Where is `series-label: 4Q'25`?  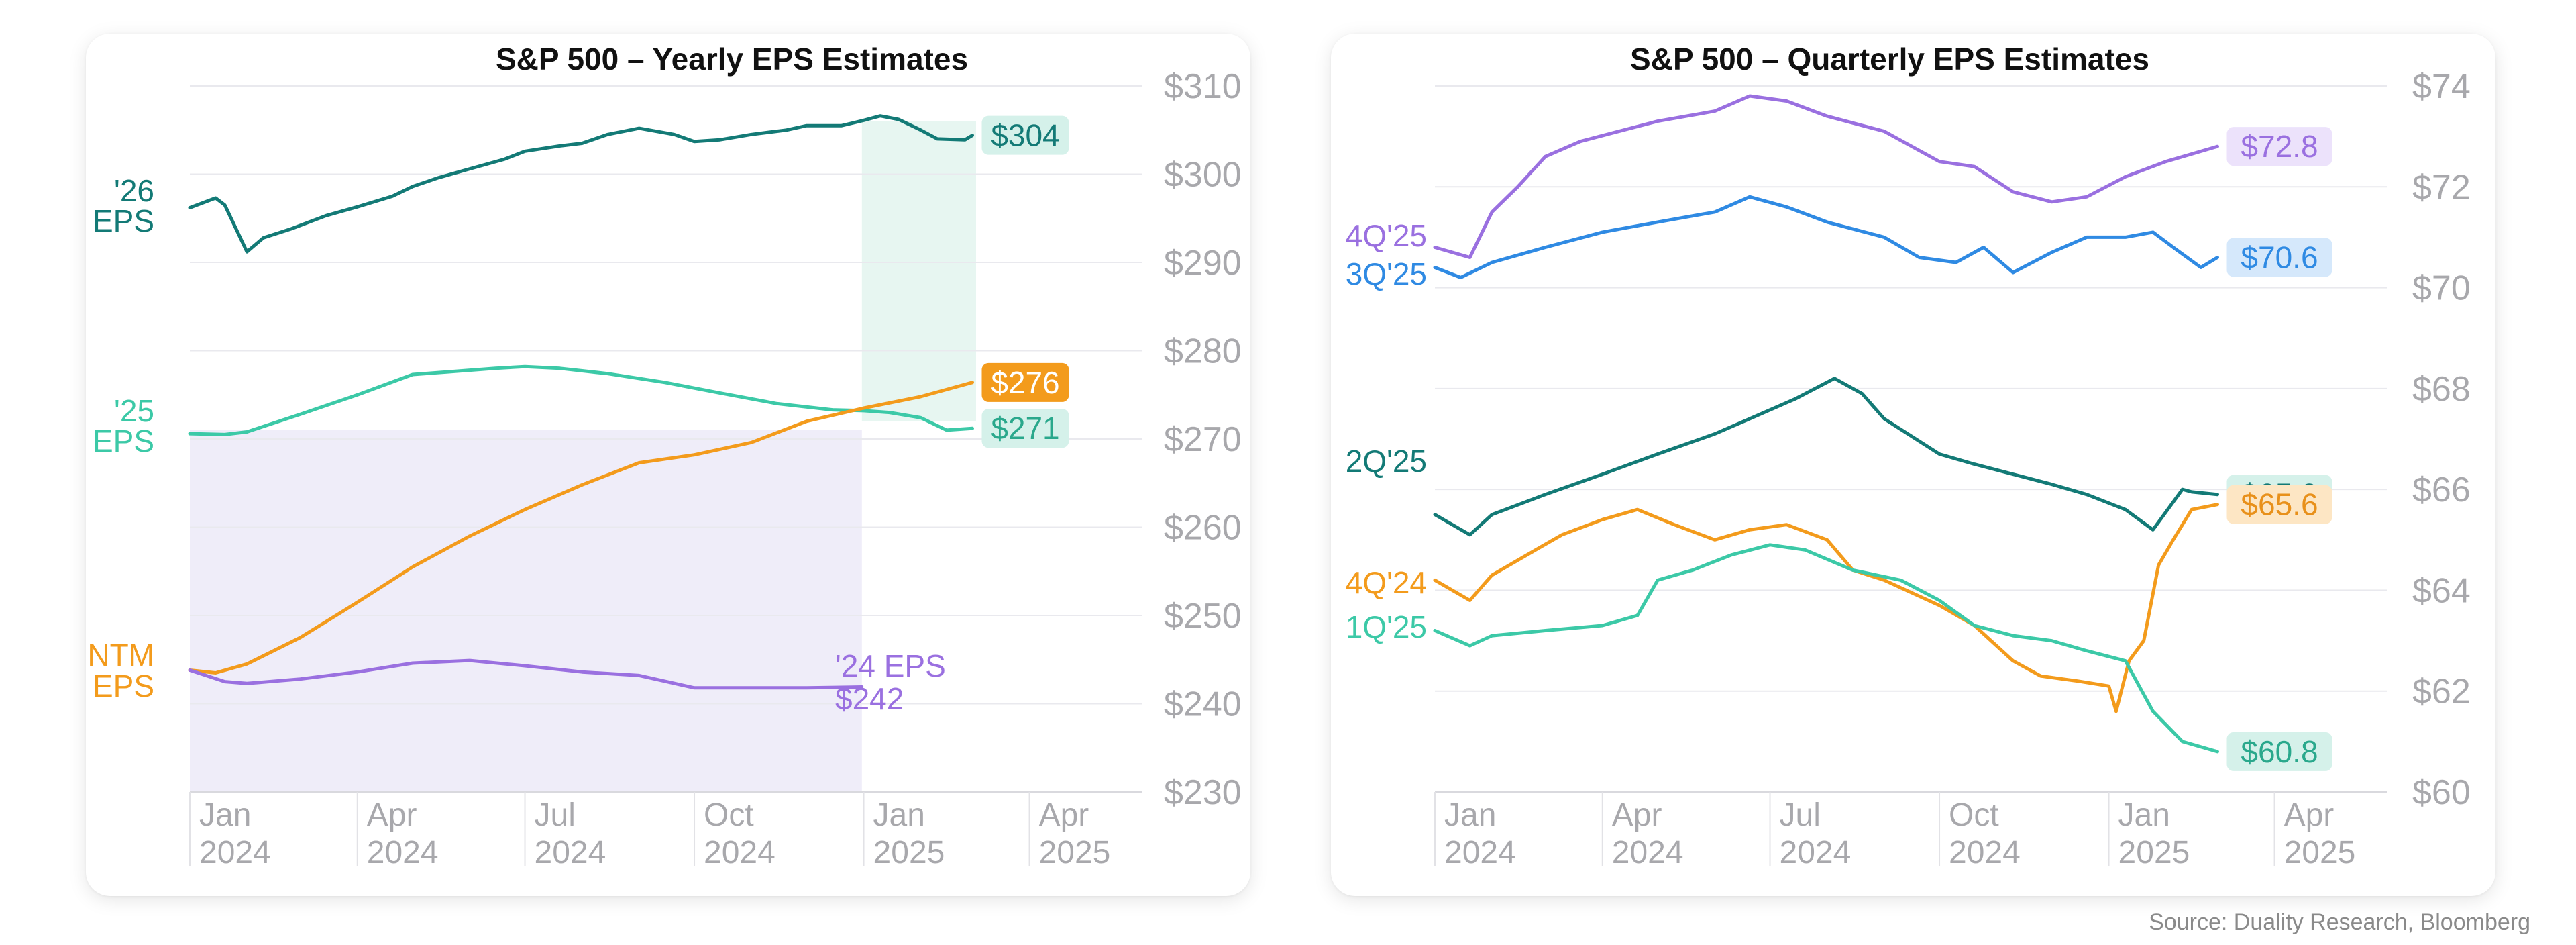 series-label: 4Q'25 is located at coordinates (1386, 235).